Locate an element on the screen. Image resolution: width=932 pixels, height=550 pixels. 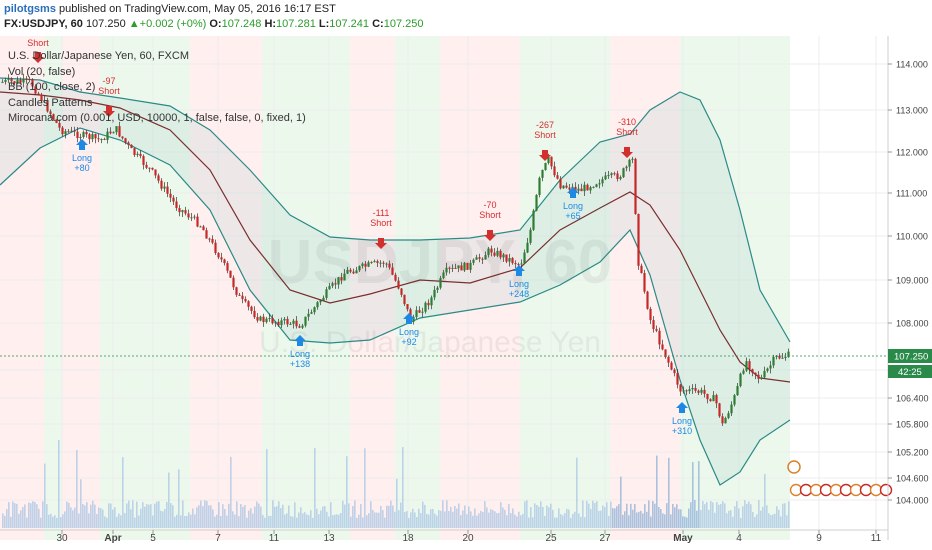
indicator-line: U.S. Dollar/Japanese Yen, 60, FXCM is located at coordinates (98, 56).